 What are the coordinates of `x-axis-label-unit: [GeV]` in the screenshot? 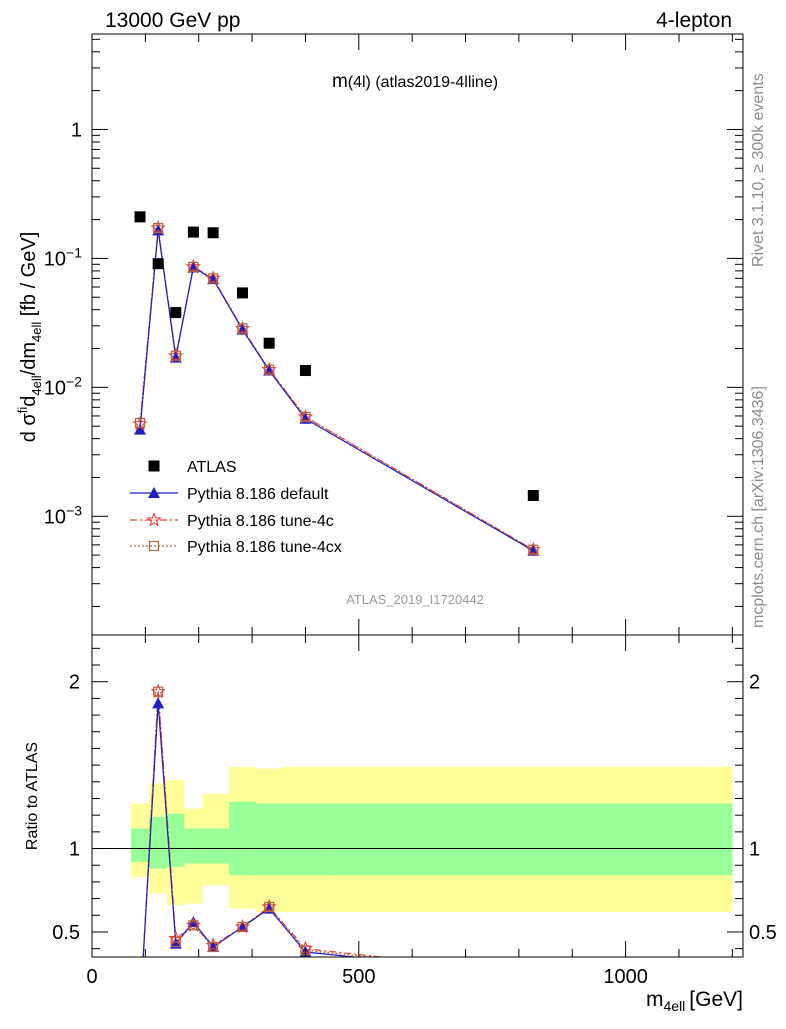 It's located at (716, 999).